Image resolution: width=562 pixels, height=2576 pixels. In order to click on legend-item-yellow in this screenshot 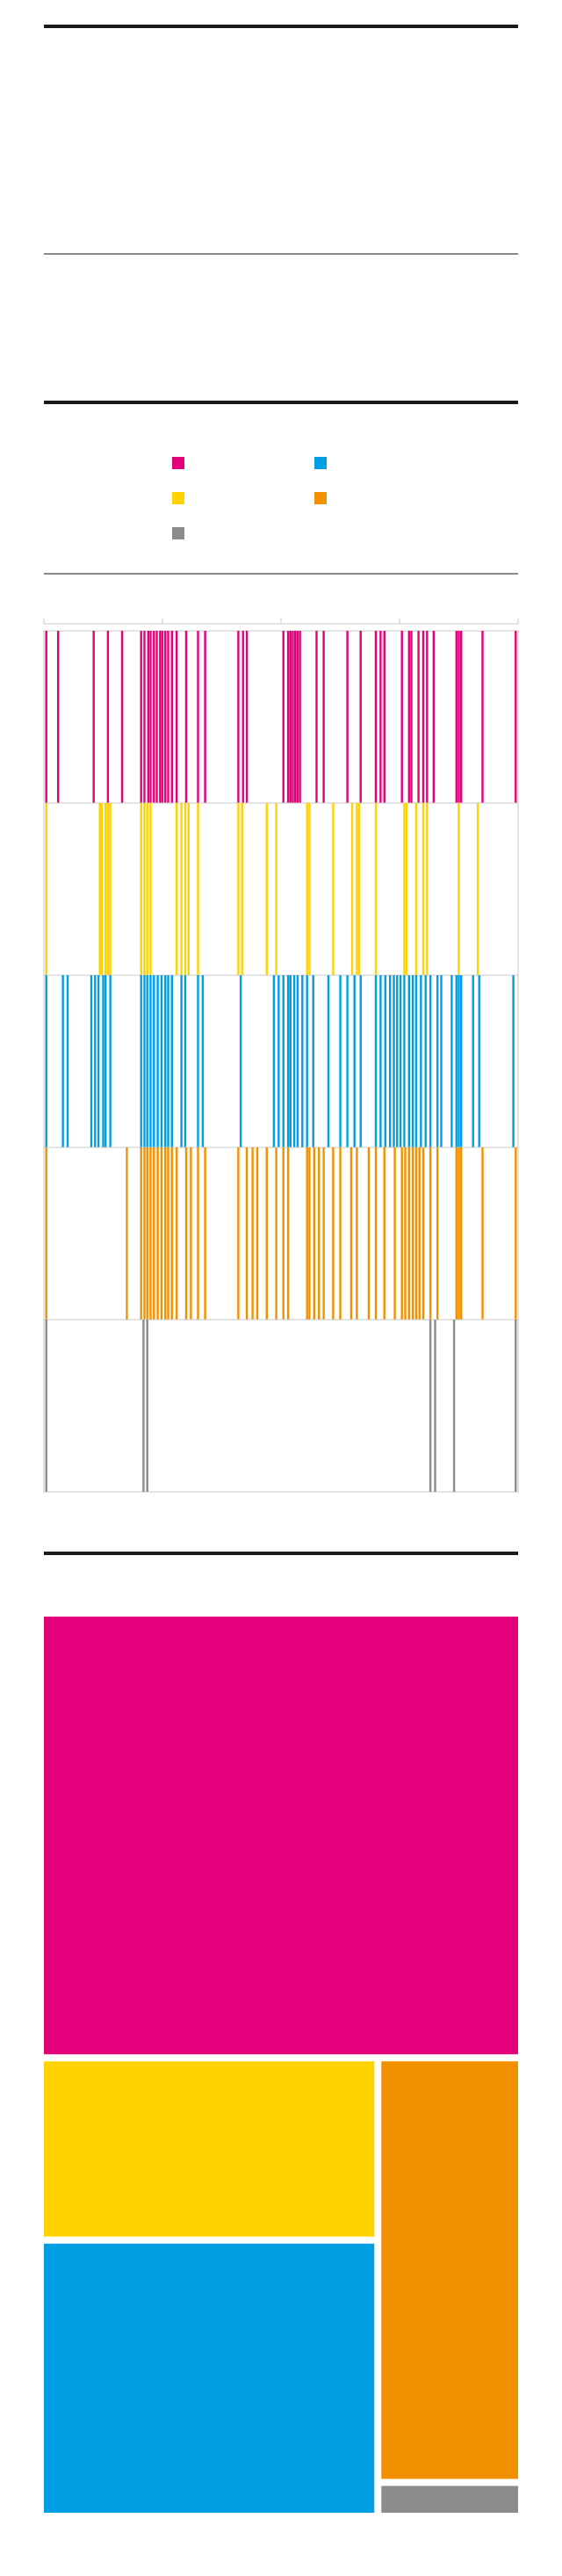, I will do `click(182, 498)`.